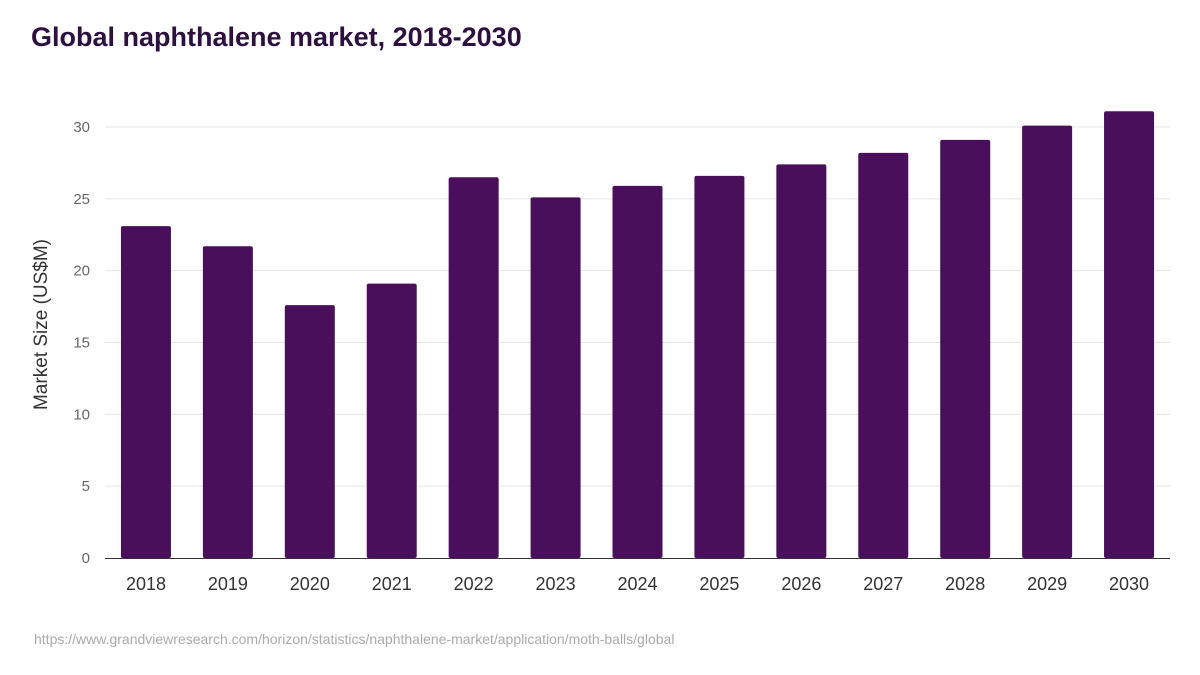 The height and width of the screenshot is (675, 1200). I want to click on bar-2022, so click(473, 368).